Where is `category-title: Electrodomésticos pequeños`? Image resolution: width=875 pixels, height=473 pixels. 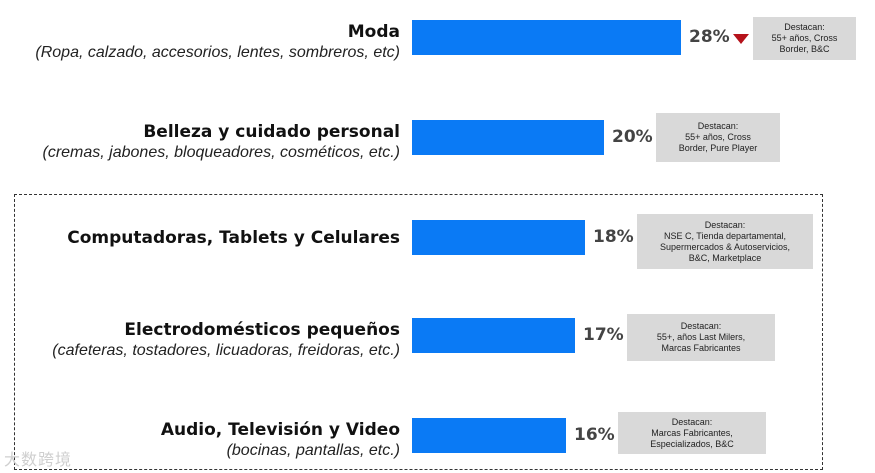
category-title: Electrodomésticos pequeños is located at coordinates (262, 330).